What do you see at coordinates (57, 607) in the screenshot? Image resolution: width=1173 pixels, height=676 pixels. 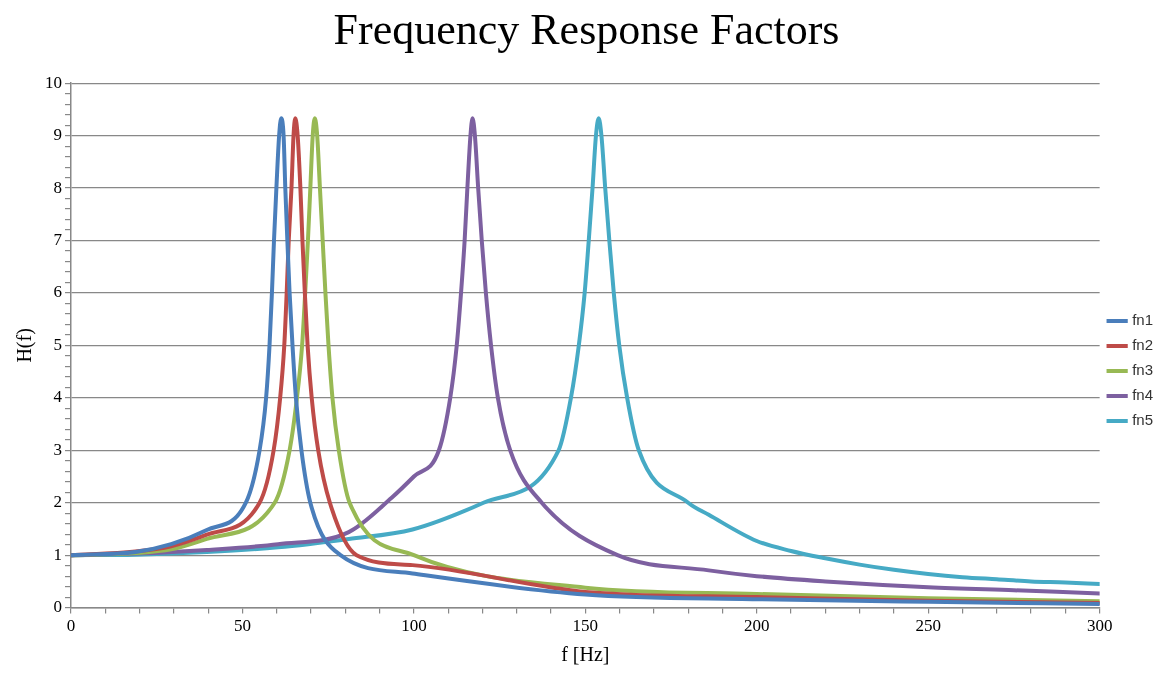 I see `y-tick-label: 0` at bounding box center [57, 607].